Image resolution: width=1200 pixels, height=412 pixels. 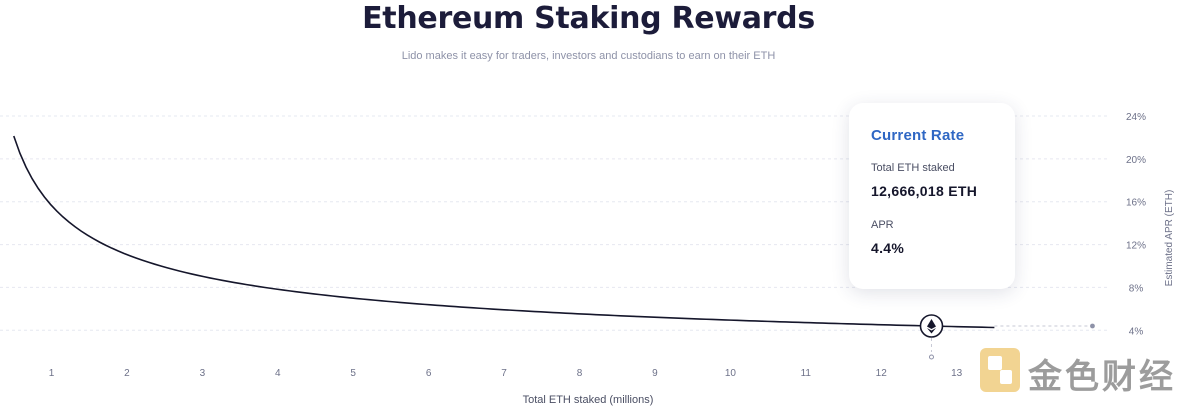 What do you see at coordinates (882, 373) in the screenshot?
I see `x-tick-label: 12` at bounding box center [882, 373].